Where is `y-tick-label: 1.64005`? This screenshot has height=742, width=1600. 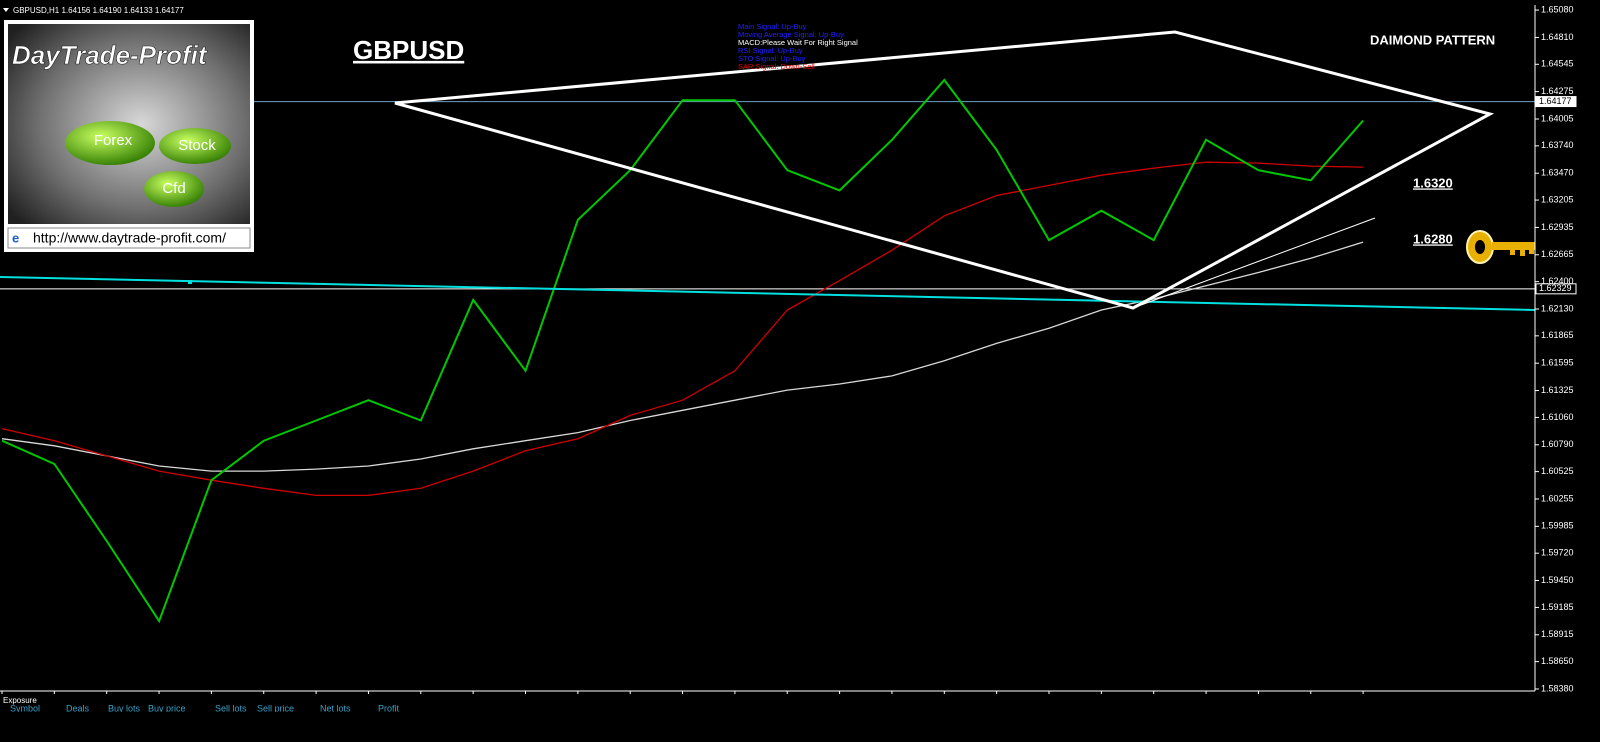 y-tick-label: 1.64005 is located at coordinates (1557, 118).